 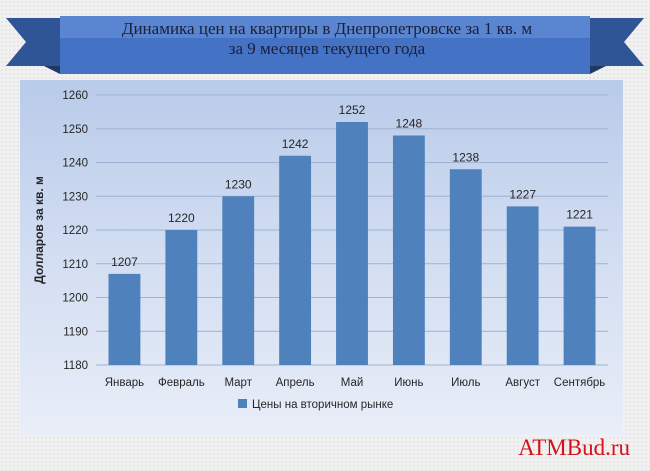 What do you see at coordinates (522, 383) in the screenshot?
I see `x-tick-label: Август` at bounding box center [522, 383].